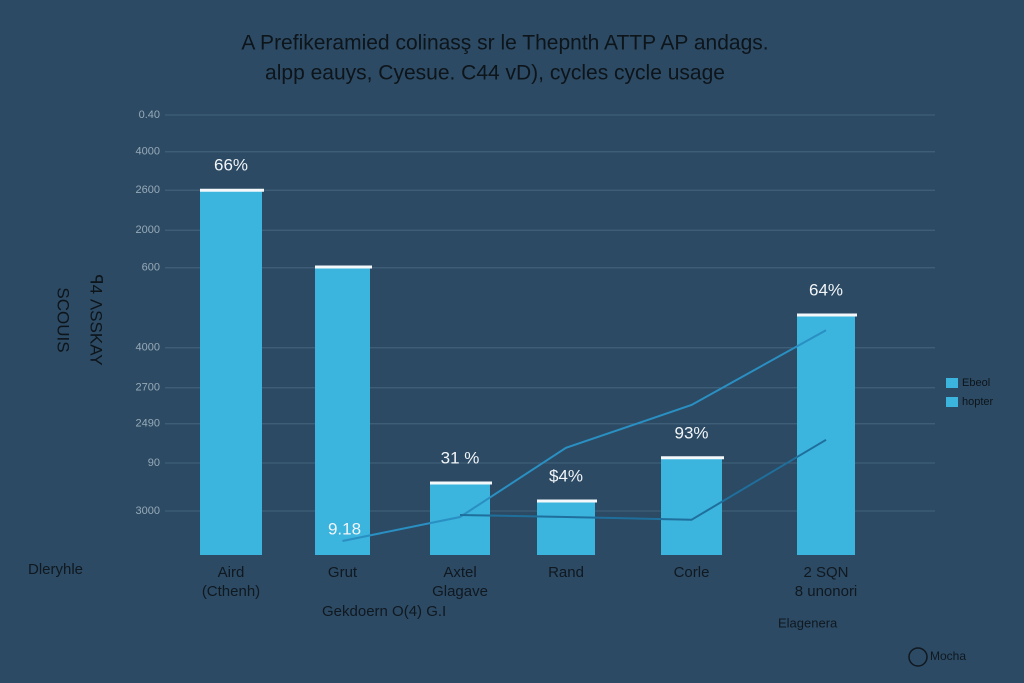 This screenshot has width=1024, height=683. What do you see at coordinates (154, 463) in the screenshot?
I see `y-tick-label: 90` at bounding box center [154, 463].